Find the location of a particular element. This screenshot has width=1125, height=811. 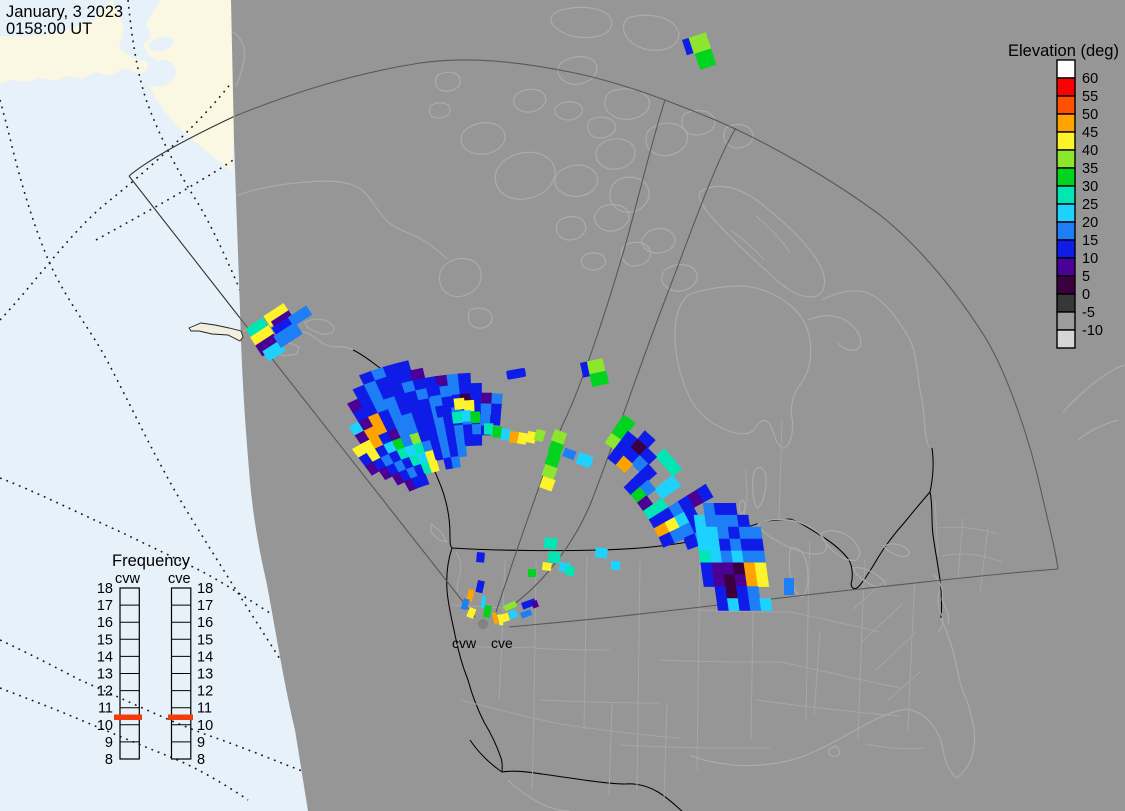

svg-text: 30 is located at coordinates (1090, 187).